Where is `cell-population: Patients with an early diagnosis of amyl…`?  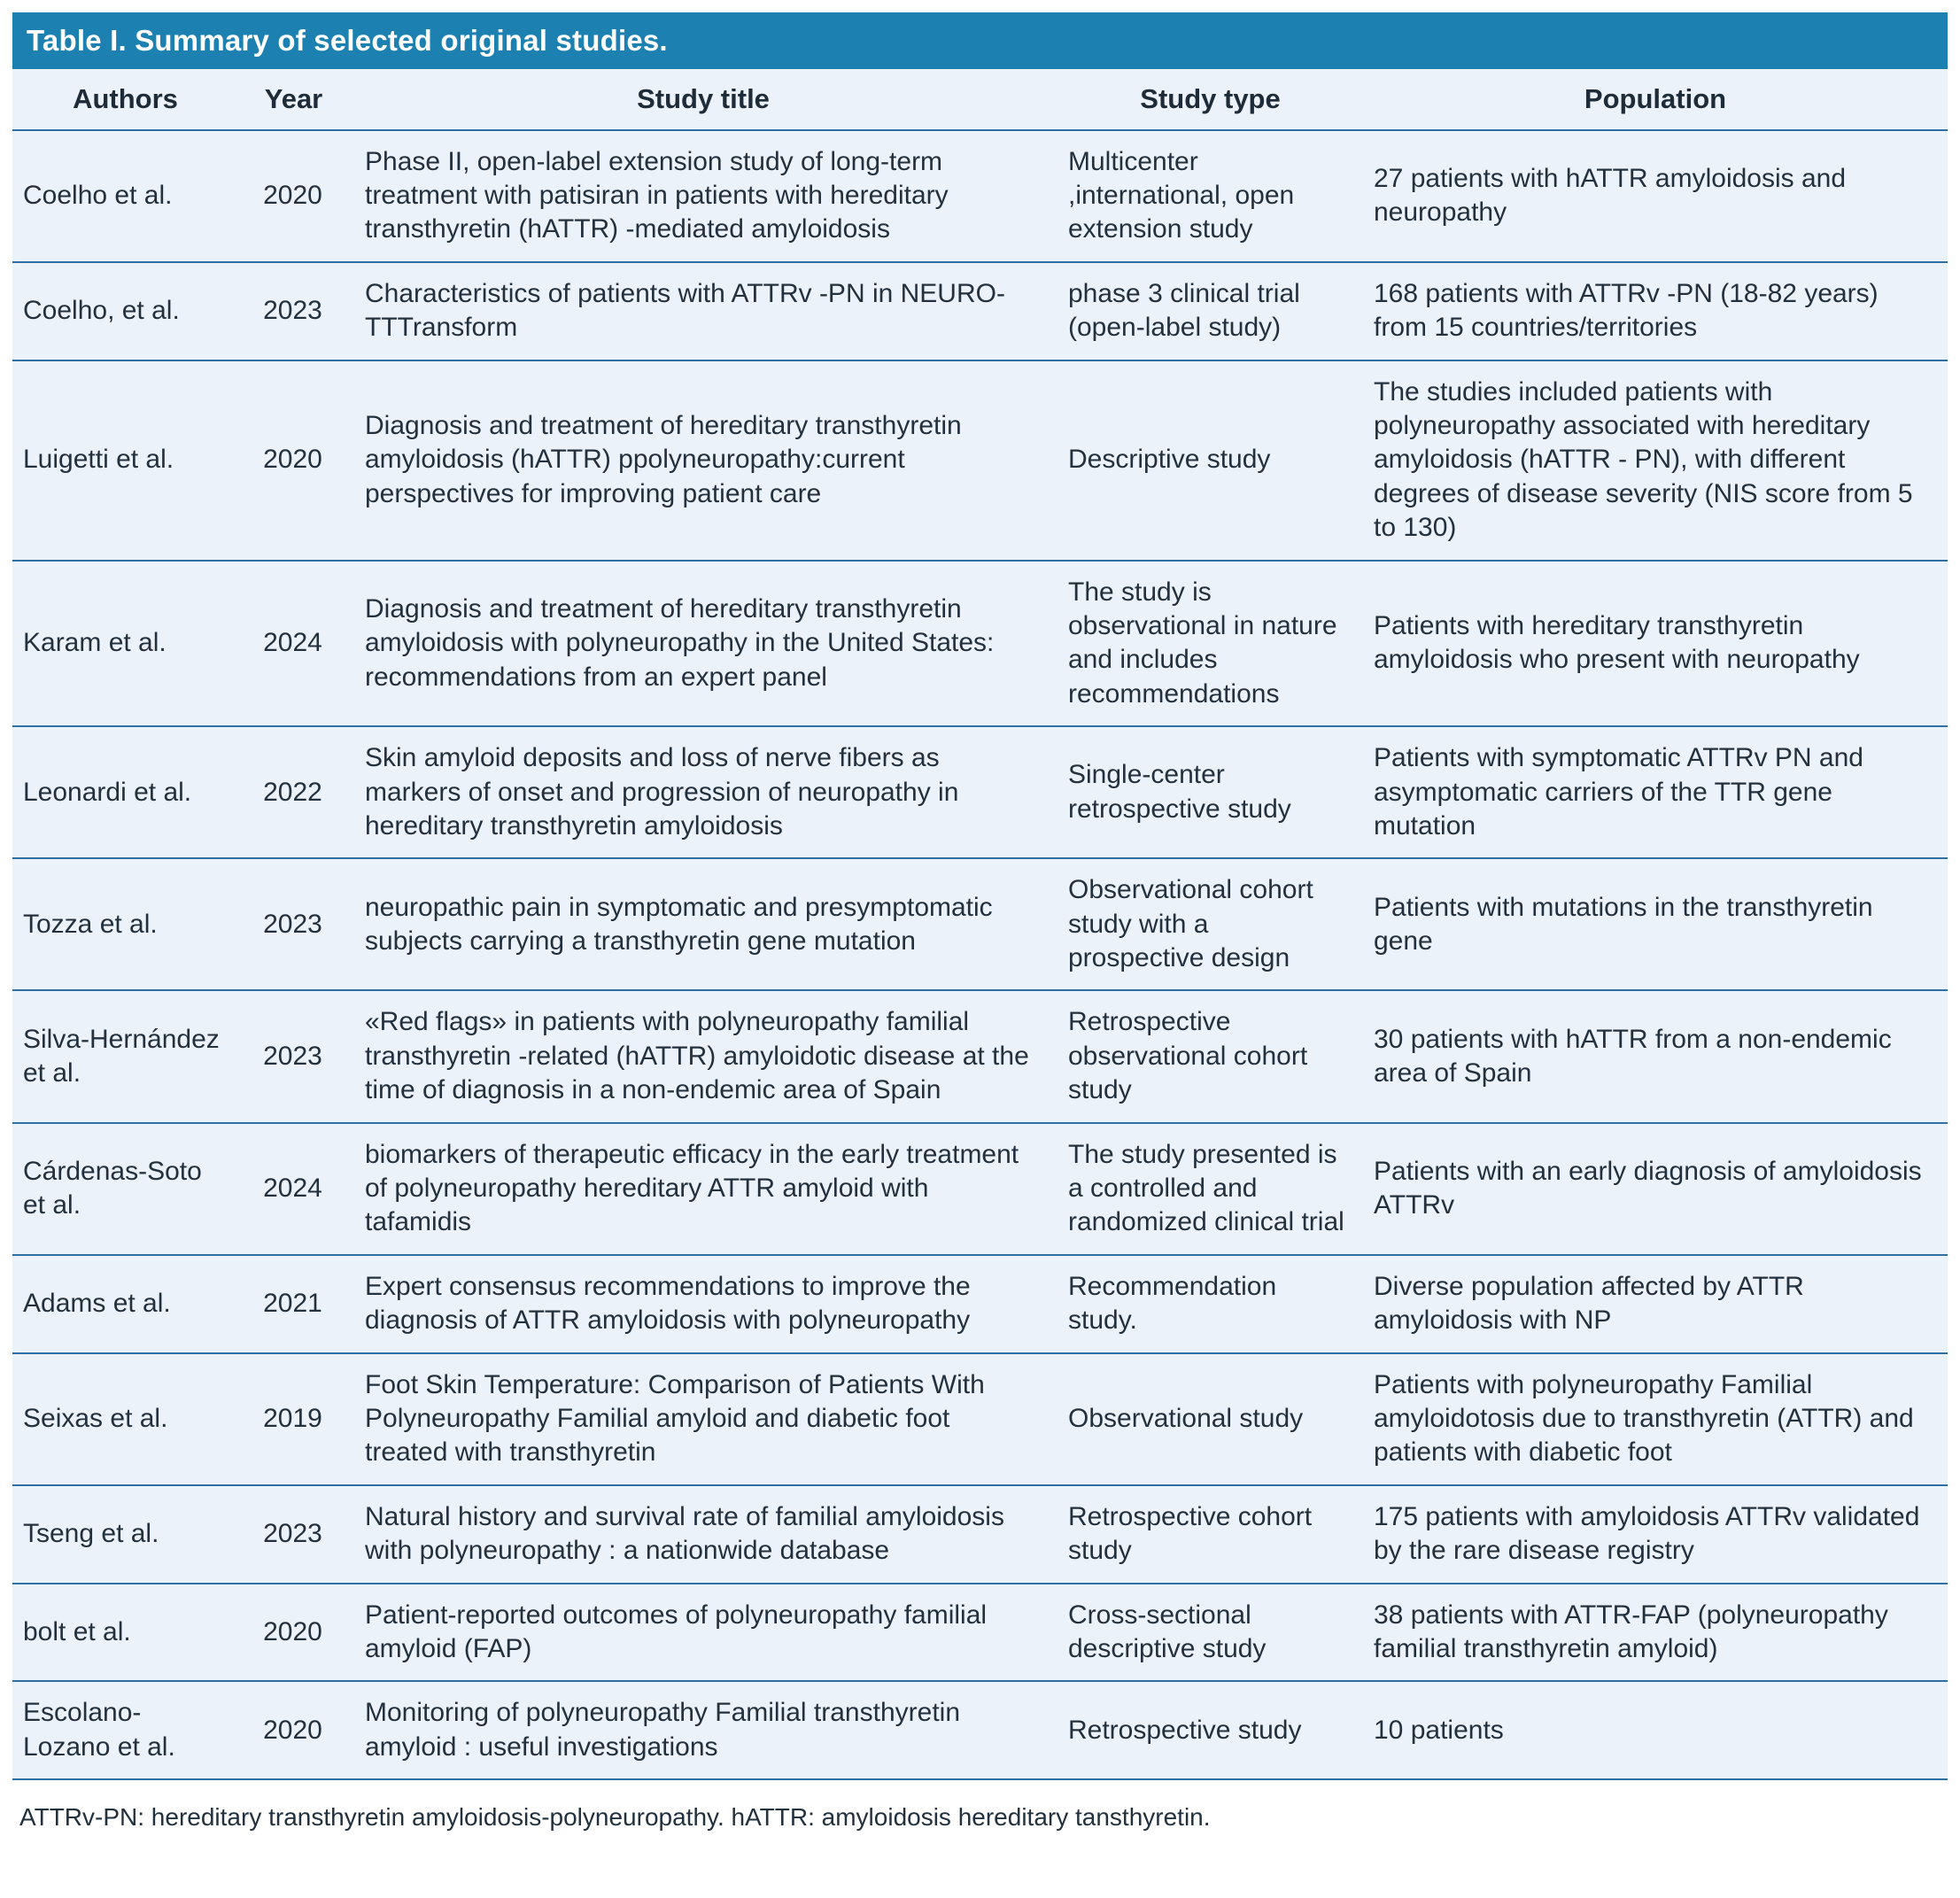 cell-population: Patients with an early diagnosis of amyl… is located at coordinates (1655, 1188).